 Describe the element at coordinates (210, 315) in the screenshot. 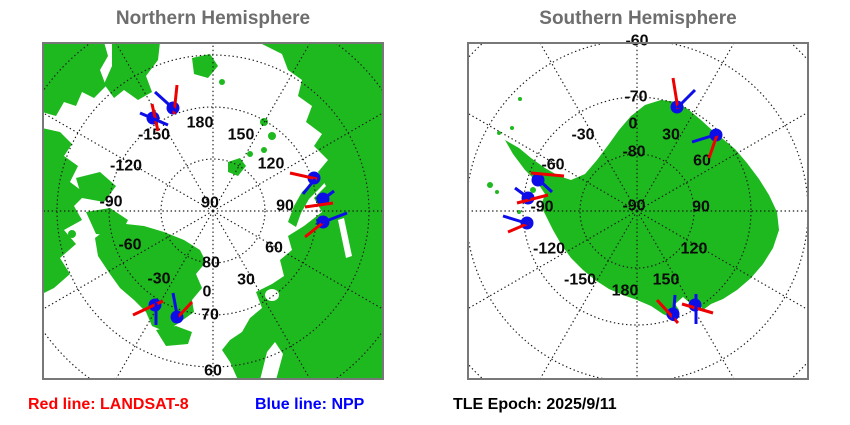

I see `graticule-label: 70` at that location.